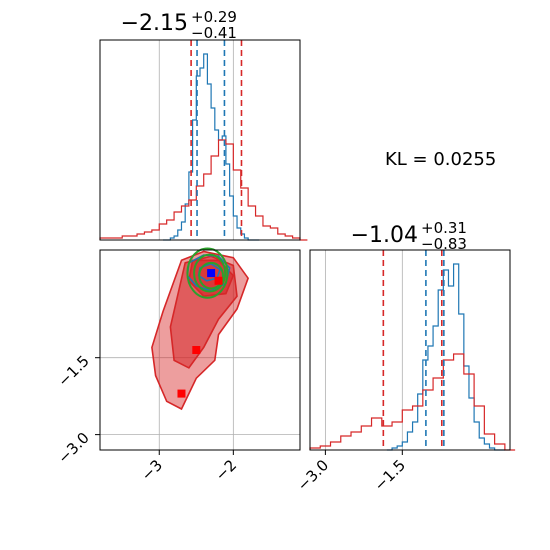 The image size is (550, 550). I want to click on contour-frame, so click(200, 350).